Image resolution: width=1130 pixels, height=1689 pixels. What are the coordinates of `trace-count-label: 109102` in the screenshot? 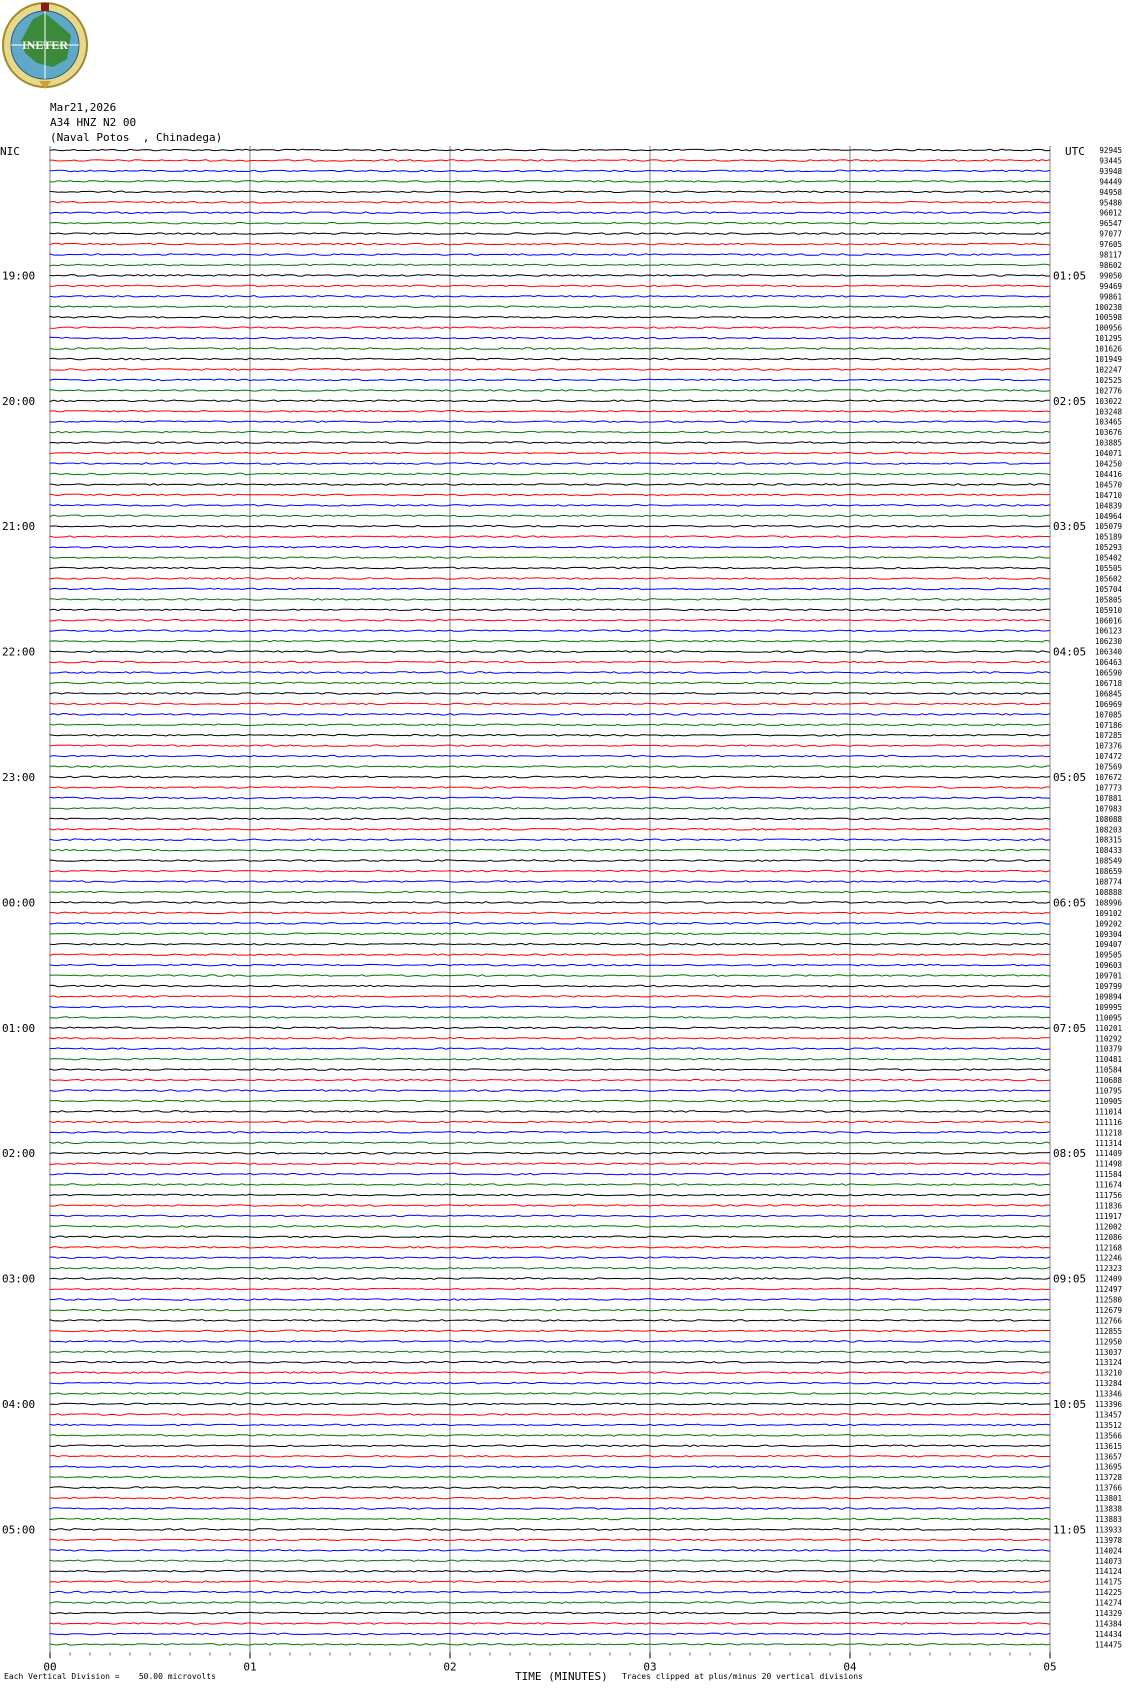 It's located at (1108, 913).